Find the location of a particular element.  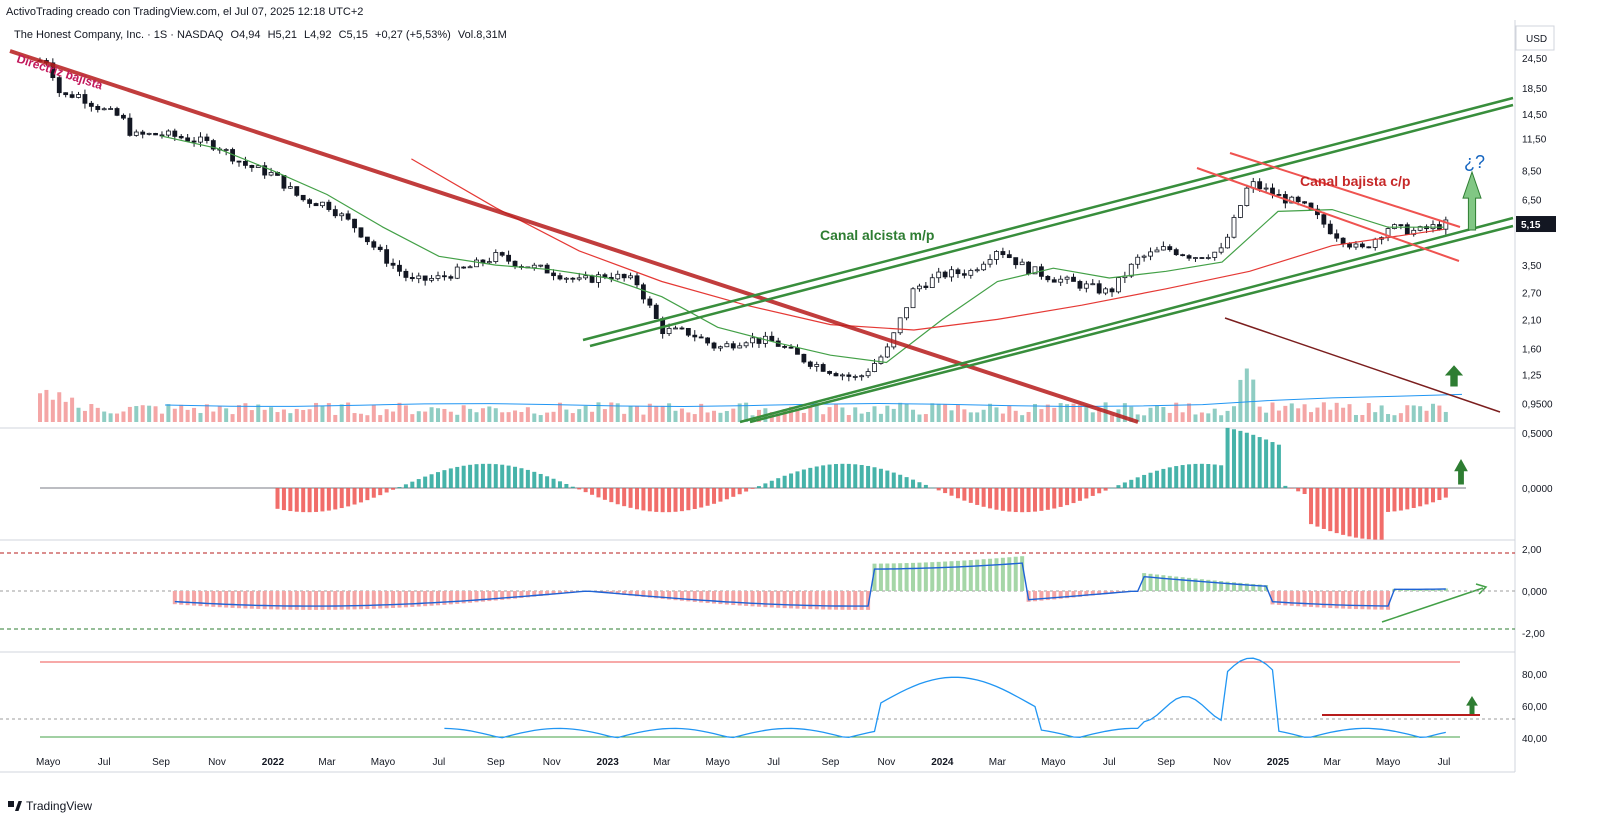

last-price-tag is located at coordinates (1536, 224).